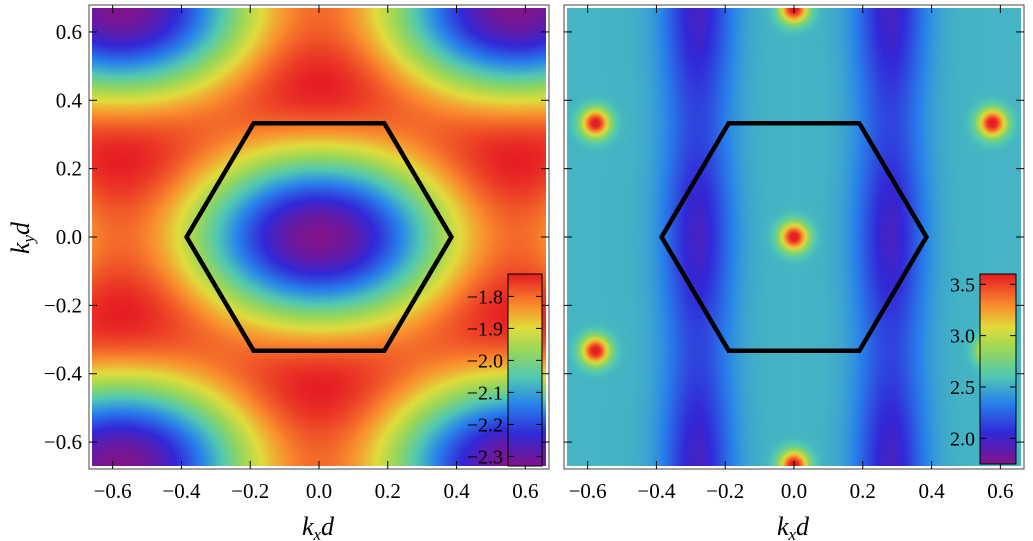 This screenshot has height=541, width=1033. What do you see at coordinates (485, 297) in the screenshot?
I see `colorbar-tick-label: −1.8` at bounding box center [485, 297].